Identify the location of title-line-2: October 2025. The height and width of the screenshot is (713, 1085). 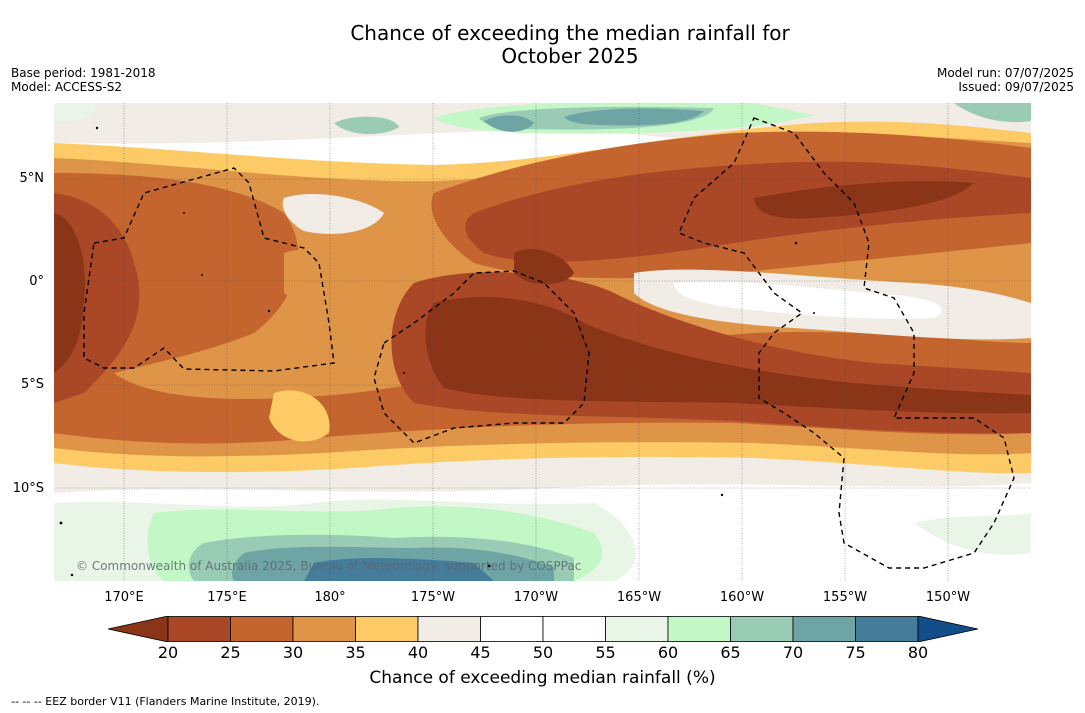
(570, 56).